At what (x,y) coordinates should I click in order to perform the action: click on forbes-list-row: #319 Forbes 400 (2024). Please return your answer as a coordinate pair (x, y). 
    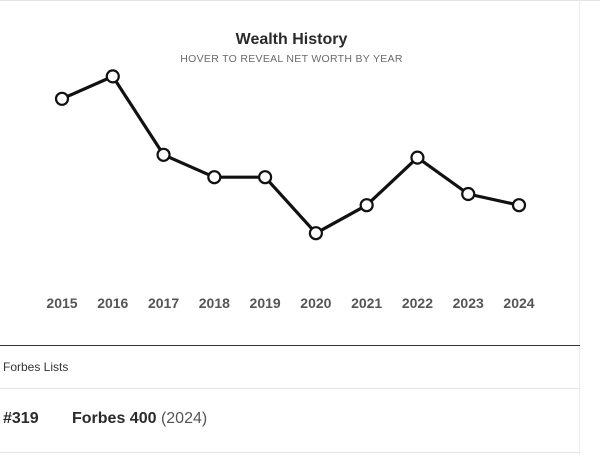
    Looking at the image, I should click on (290, 422).